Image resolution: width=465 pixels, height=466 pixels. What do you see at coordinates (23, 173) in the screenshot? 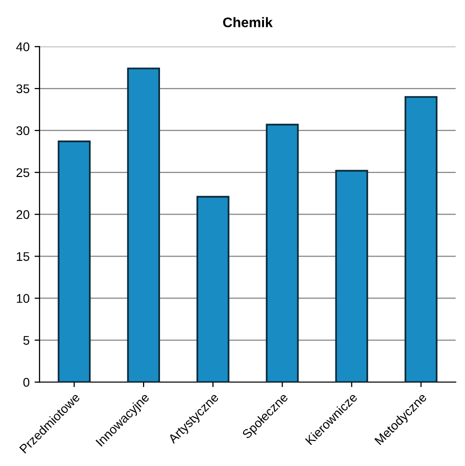
I see `y-tick-label: 25` at bounding box center [23, 173].